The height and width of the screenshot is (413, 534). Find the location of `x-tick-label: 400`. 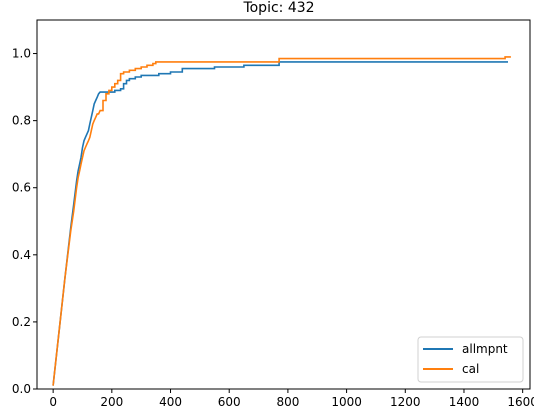

x-tick-label: 400 is located at coordinates (170, 402).